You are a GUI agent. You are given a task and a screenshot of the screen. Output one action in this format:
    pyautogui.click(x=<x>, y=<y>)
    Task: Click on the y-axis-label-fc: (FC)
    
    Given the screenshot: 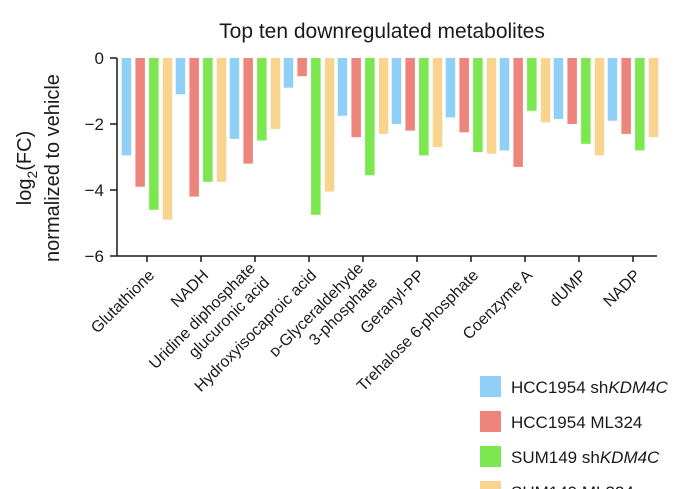 What is the action you would take?
    pyautogui.click(x=25, y=151)
    